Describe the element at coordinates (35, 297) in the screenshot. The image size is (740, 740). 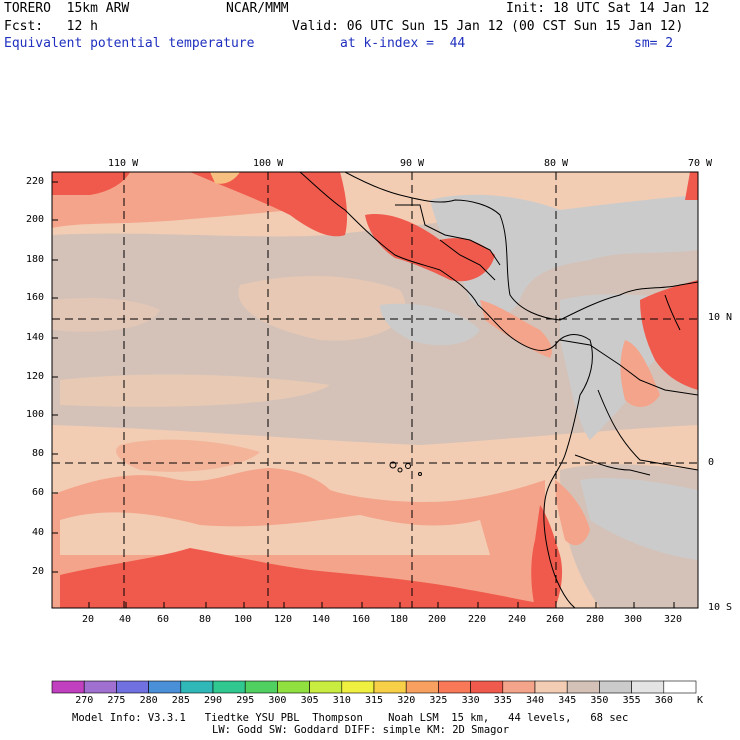
I see `y-label: 160` at that location.